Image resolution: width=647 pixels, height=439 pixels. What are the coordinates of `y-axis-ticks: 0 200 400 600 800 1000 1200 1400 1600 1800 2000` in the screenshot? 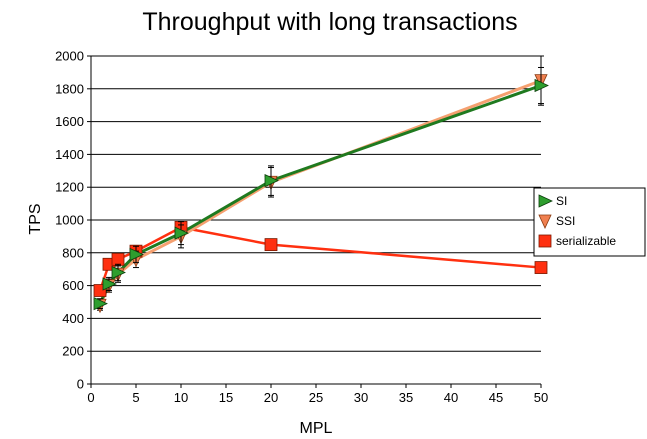 It's located at (73, 220).